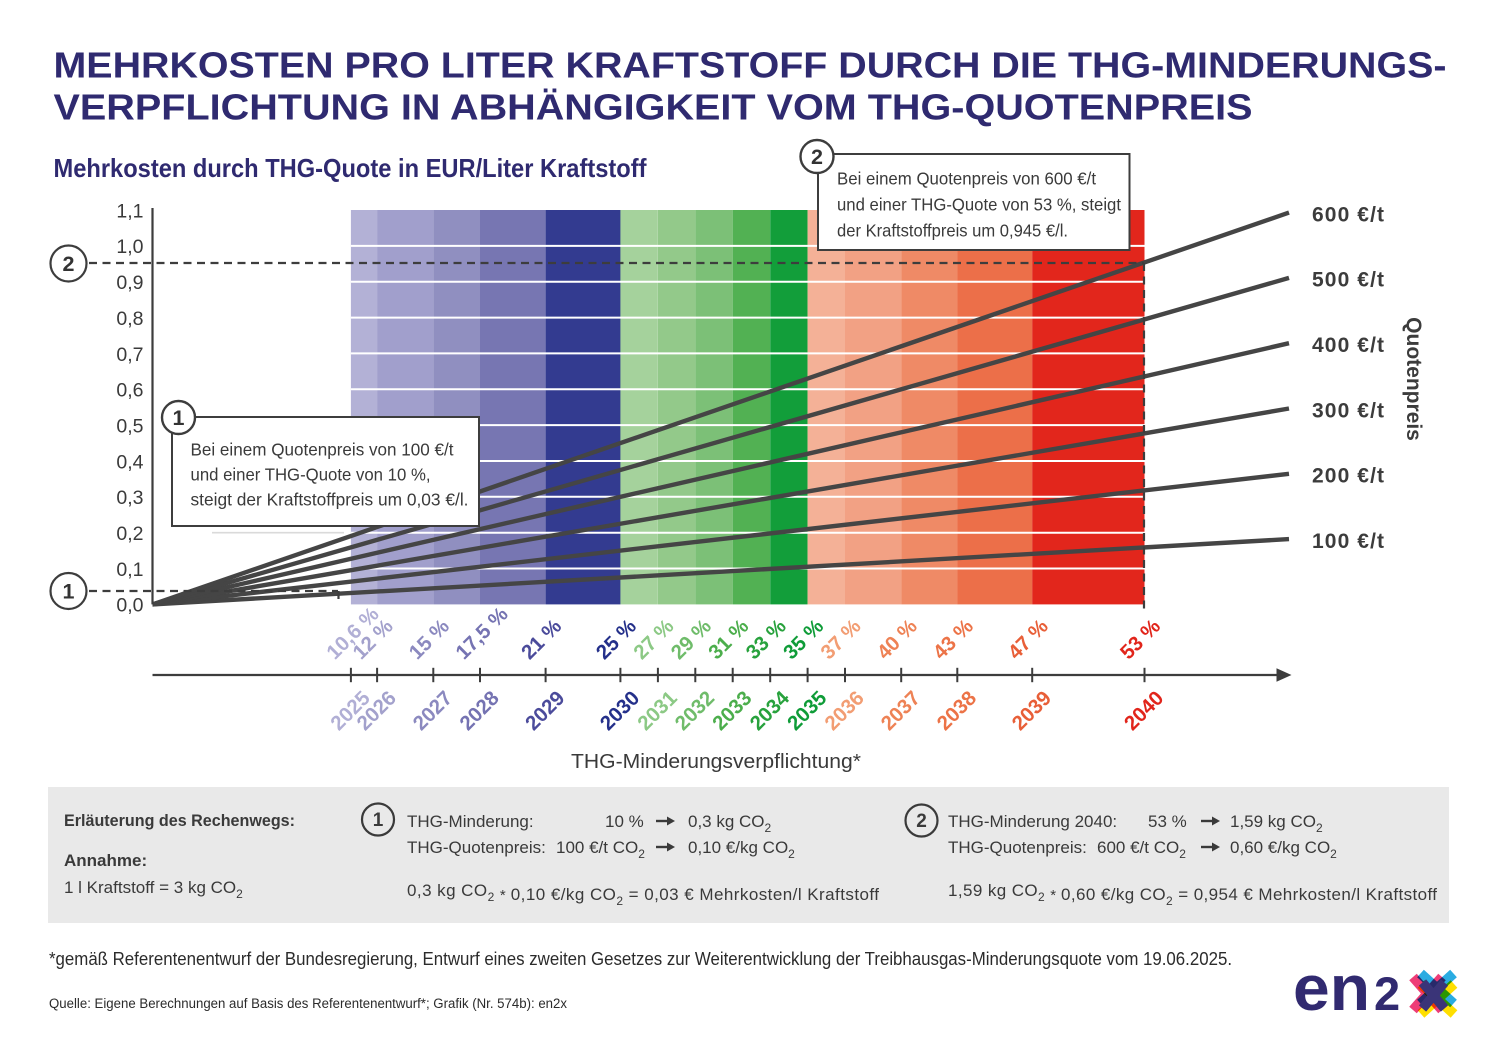 The width and height of the screenshot is (1500, 1060). Describe the element at coordinates (1413, 379) in the screenshot. I see `svg-text: Quotenpreis` at that location.